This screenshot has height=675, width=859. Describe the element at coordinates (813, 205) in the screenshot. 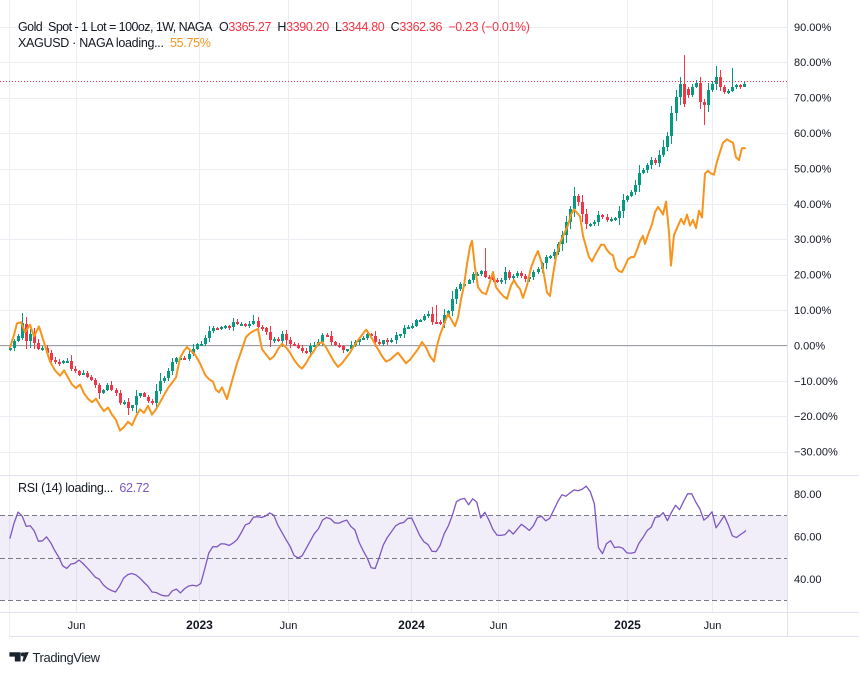

I see `svg-text: 40.00%` at that location.